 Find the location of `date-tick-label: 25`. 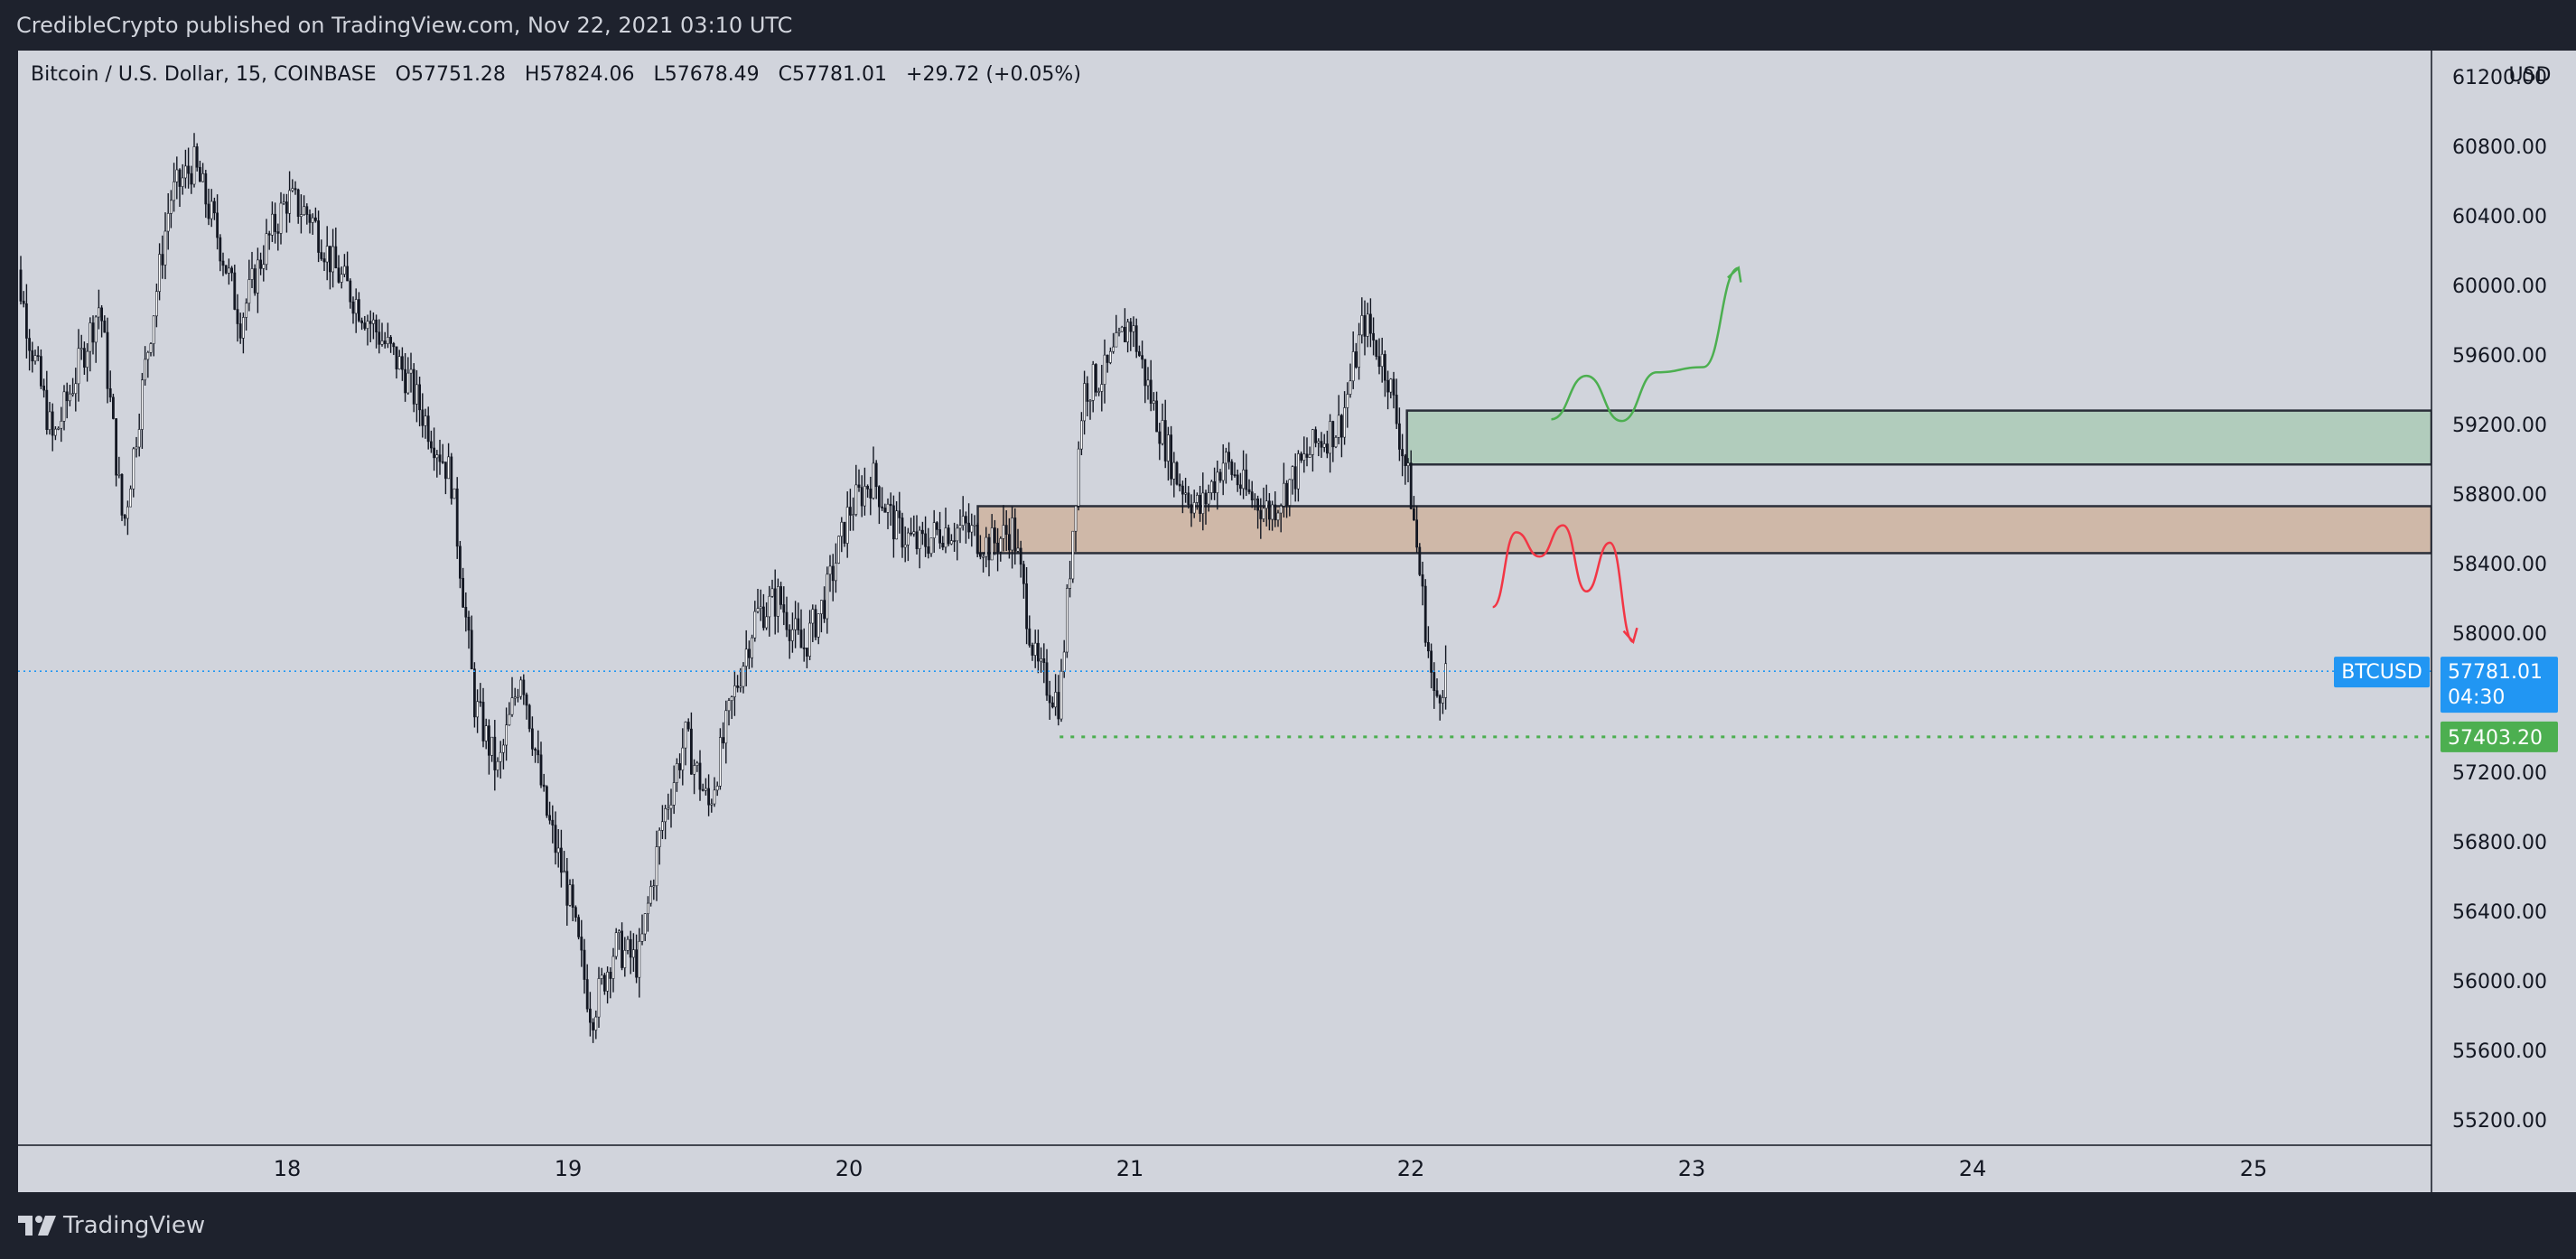

date-tick-label: 25 is located at coordinates (2254, 1168).